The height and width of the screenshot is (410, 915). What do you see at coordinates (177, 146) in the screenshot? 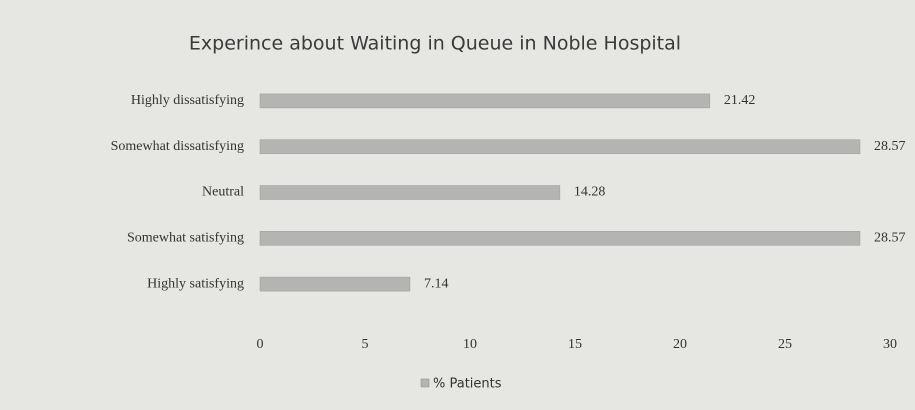
I see `y-tick-label: Somewhat dissatisfying` at bounding box center [177, 146].